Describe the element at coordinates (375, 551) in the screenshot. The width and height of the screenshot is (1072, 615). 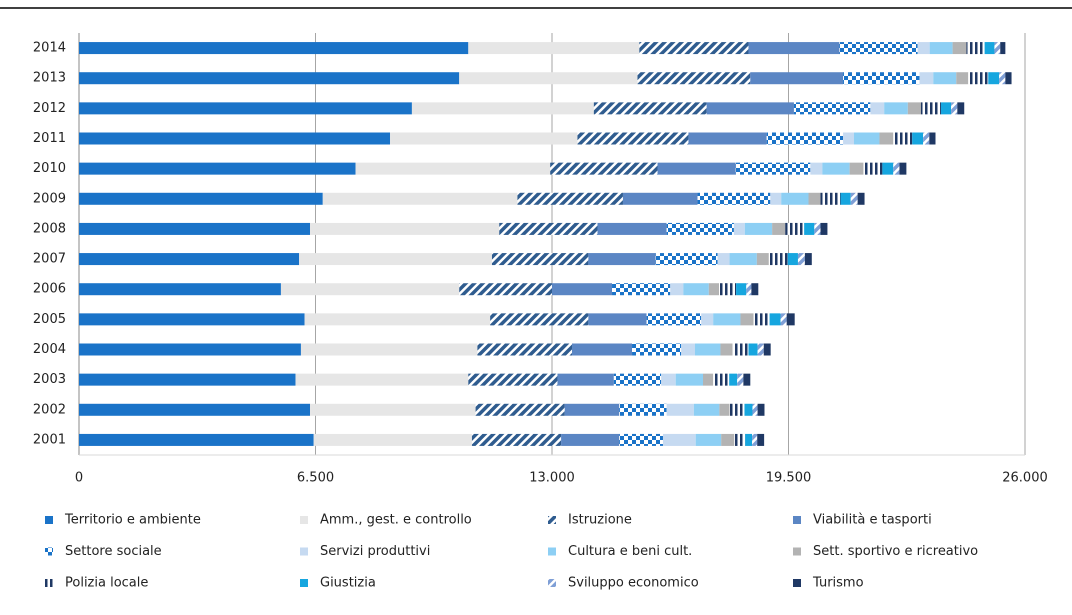
I see `legend-label: Servizi produttivi` at that location.